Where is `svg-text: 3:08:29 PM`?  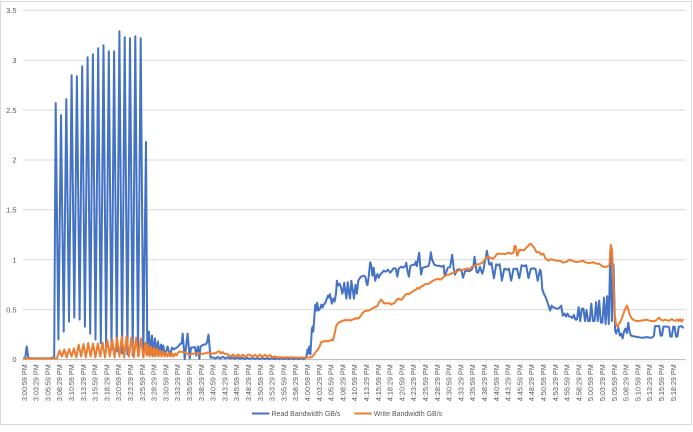 svg-text: 3:08:29 PM is located at coordinates (59, 382).